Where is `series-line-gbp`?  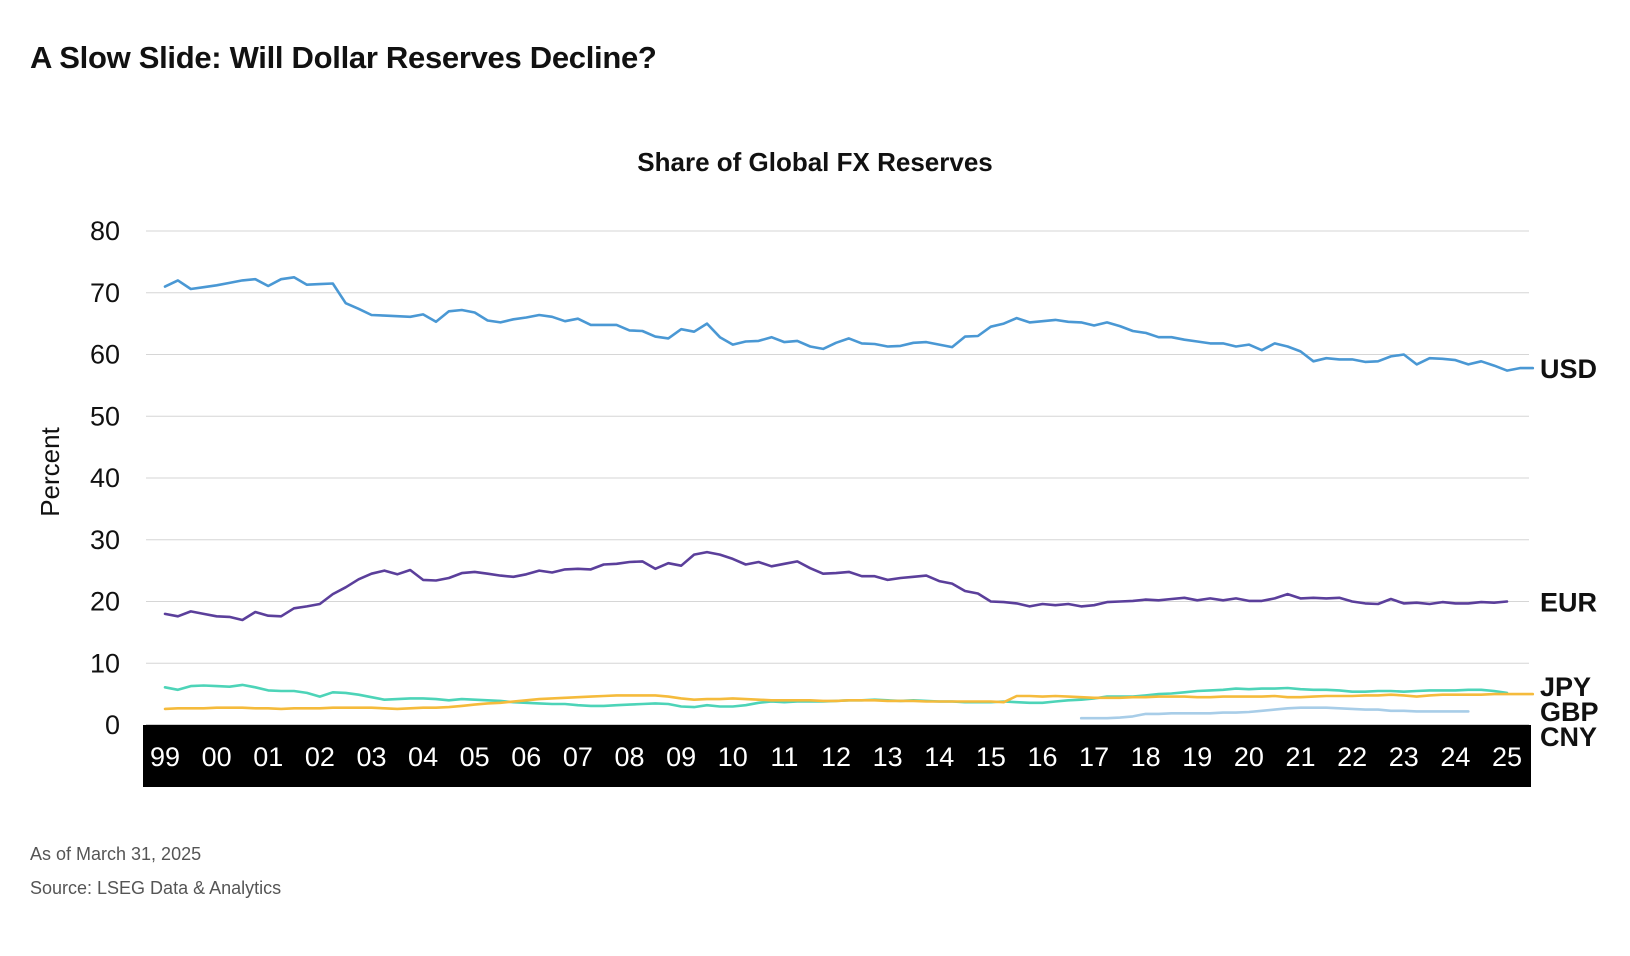 series-line-gbp is located at coordinates (849, 701).